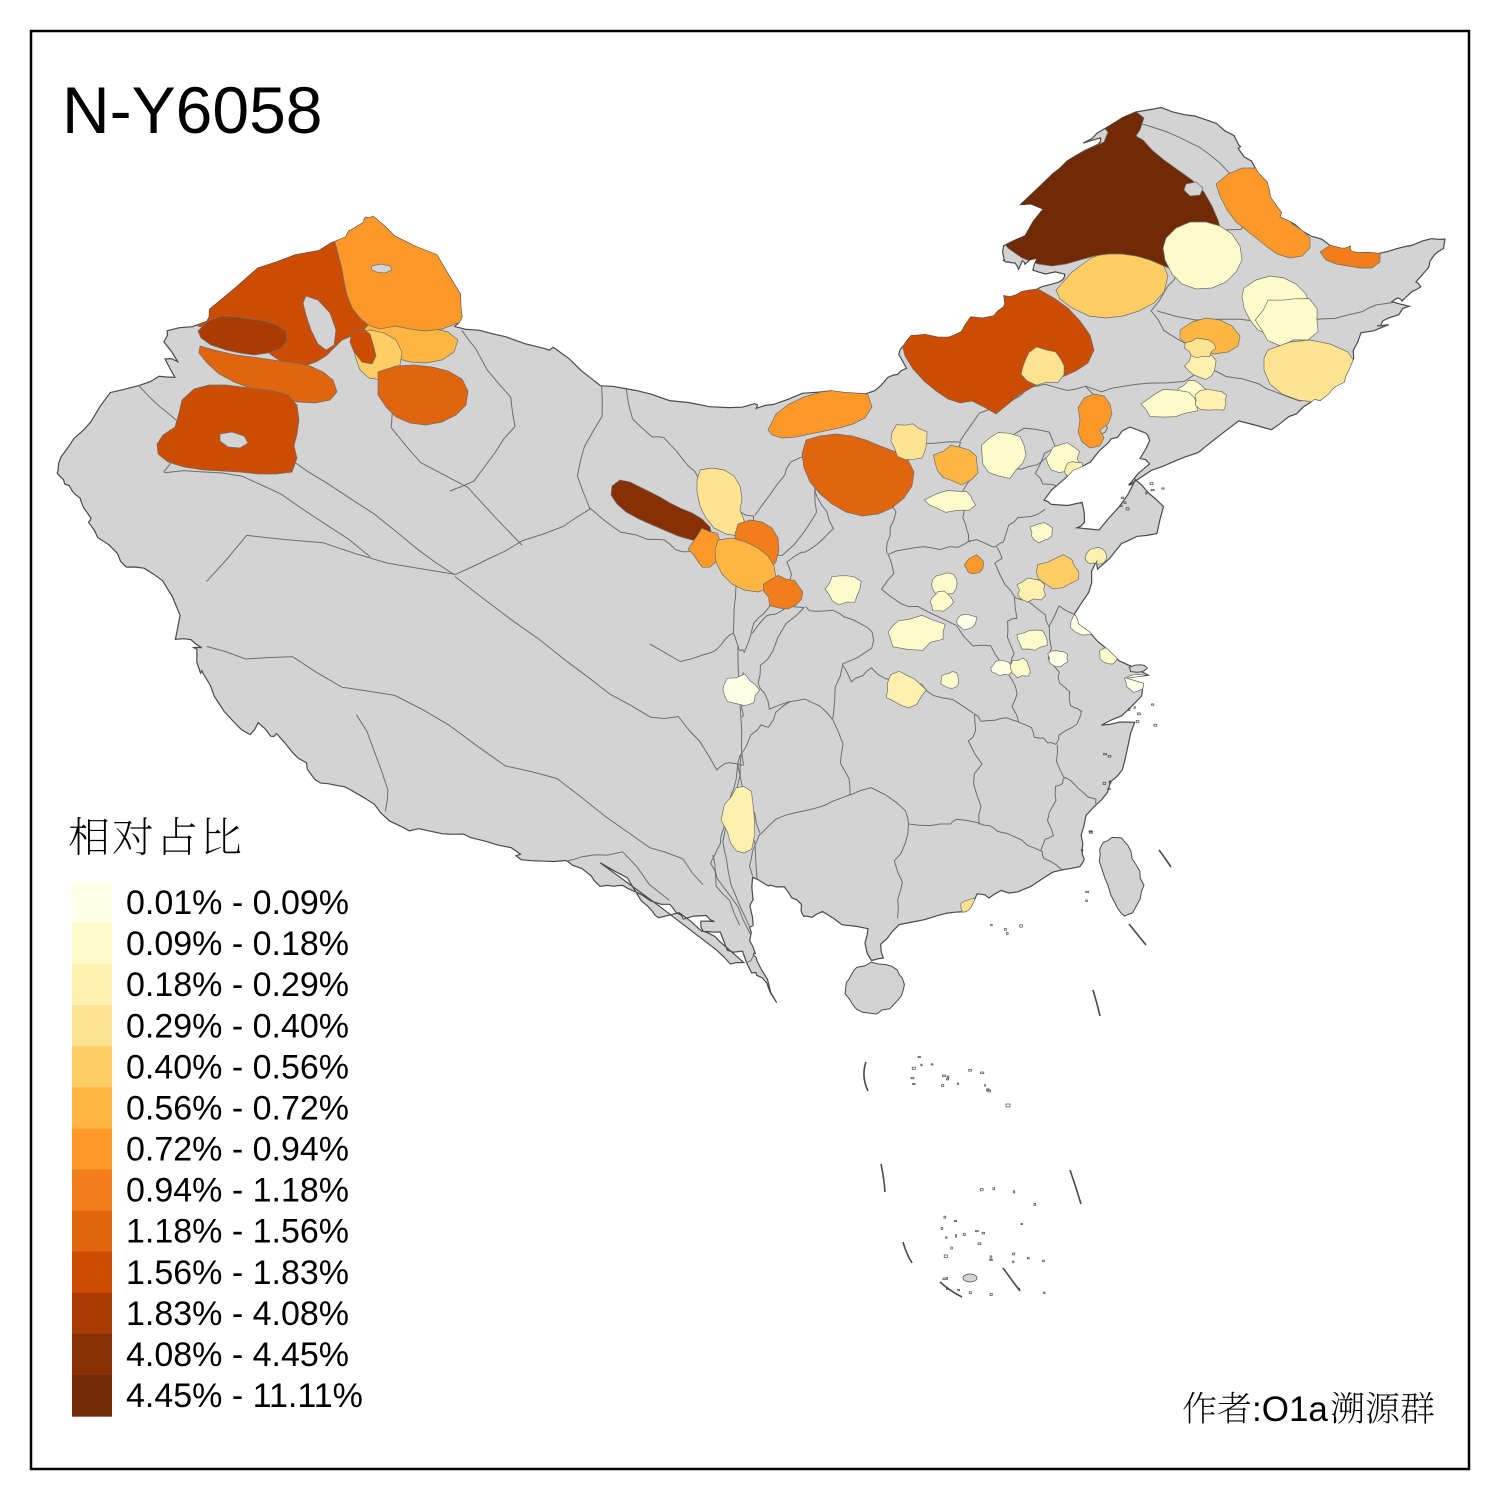 The height and width of the screenshot is (1500, 1500). I want to click on svg-text: 0.56% - 0.72%, so click(237, 1108).